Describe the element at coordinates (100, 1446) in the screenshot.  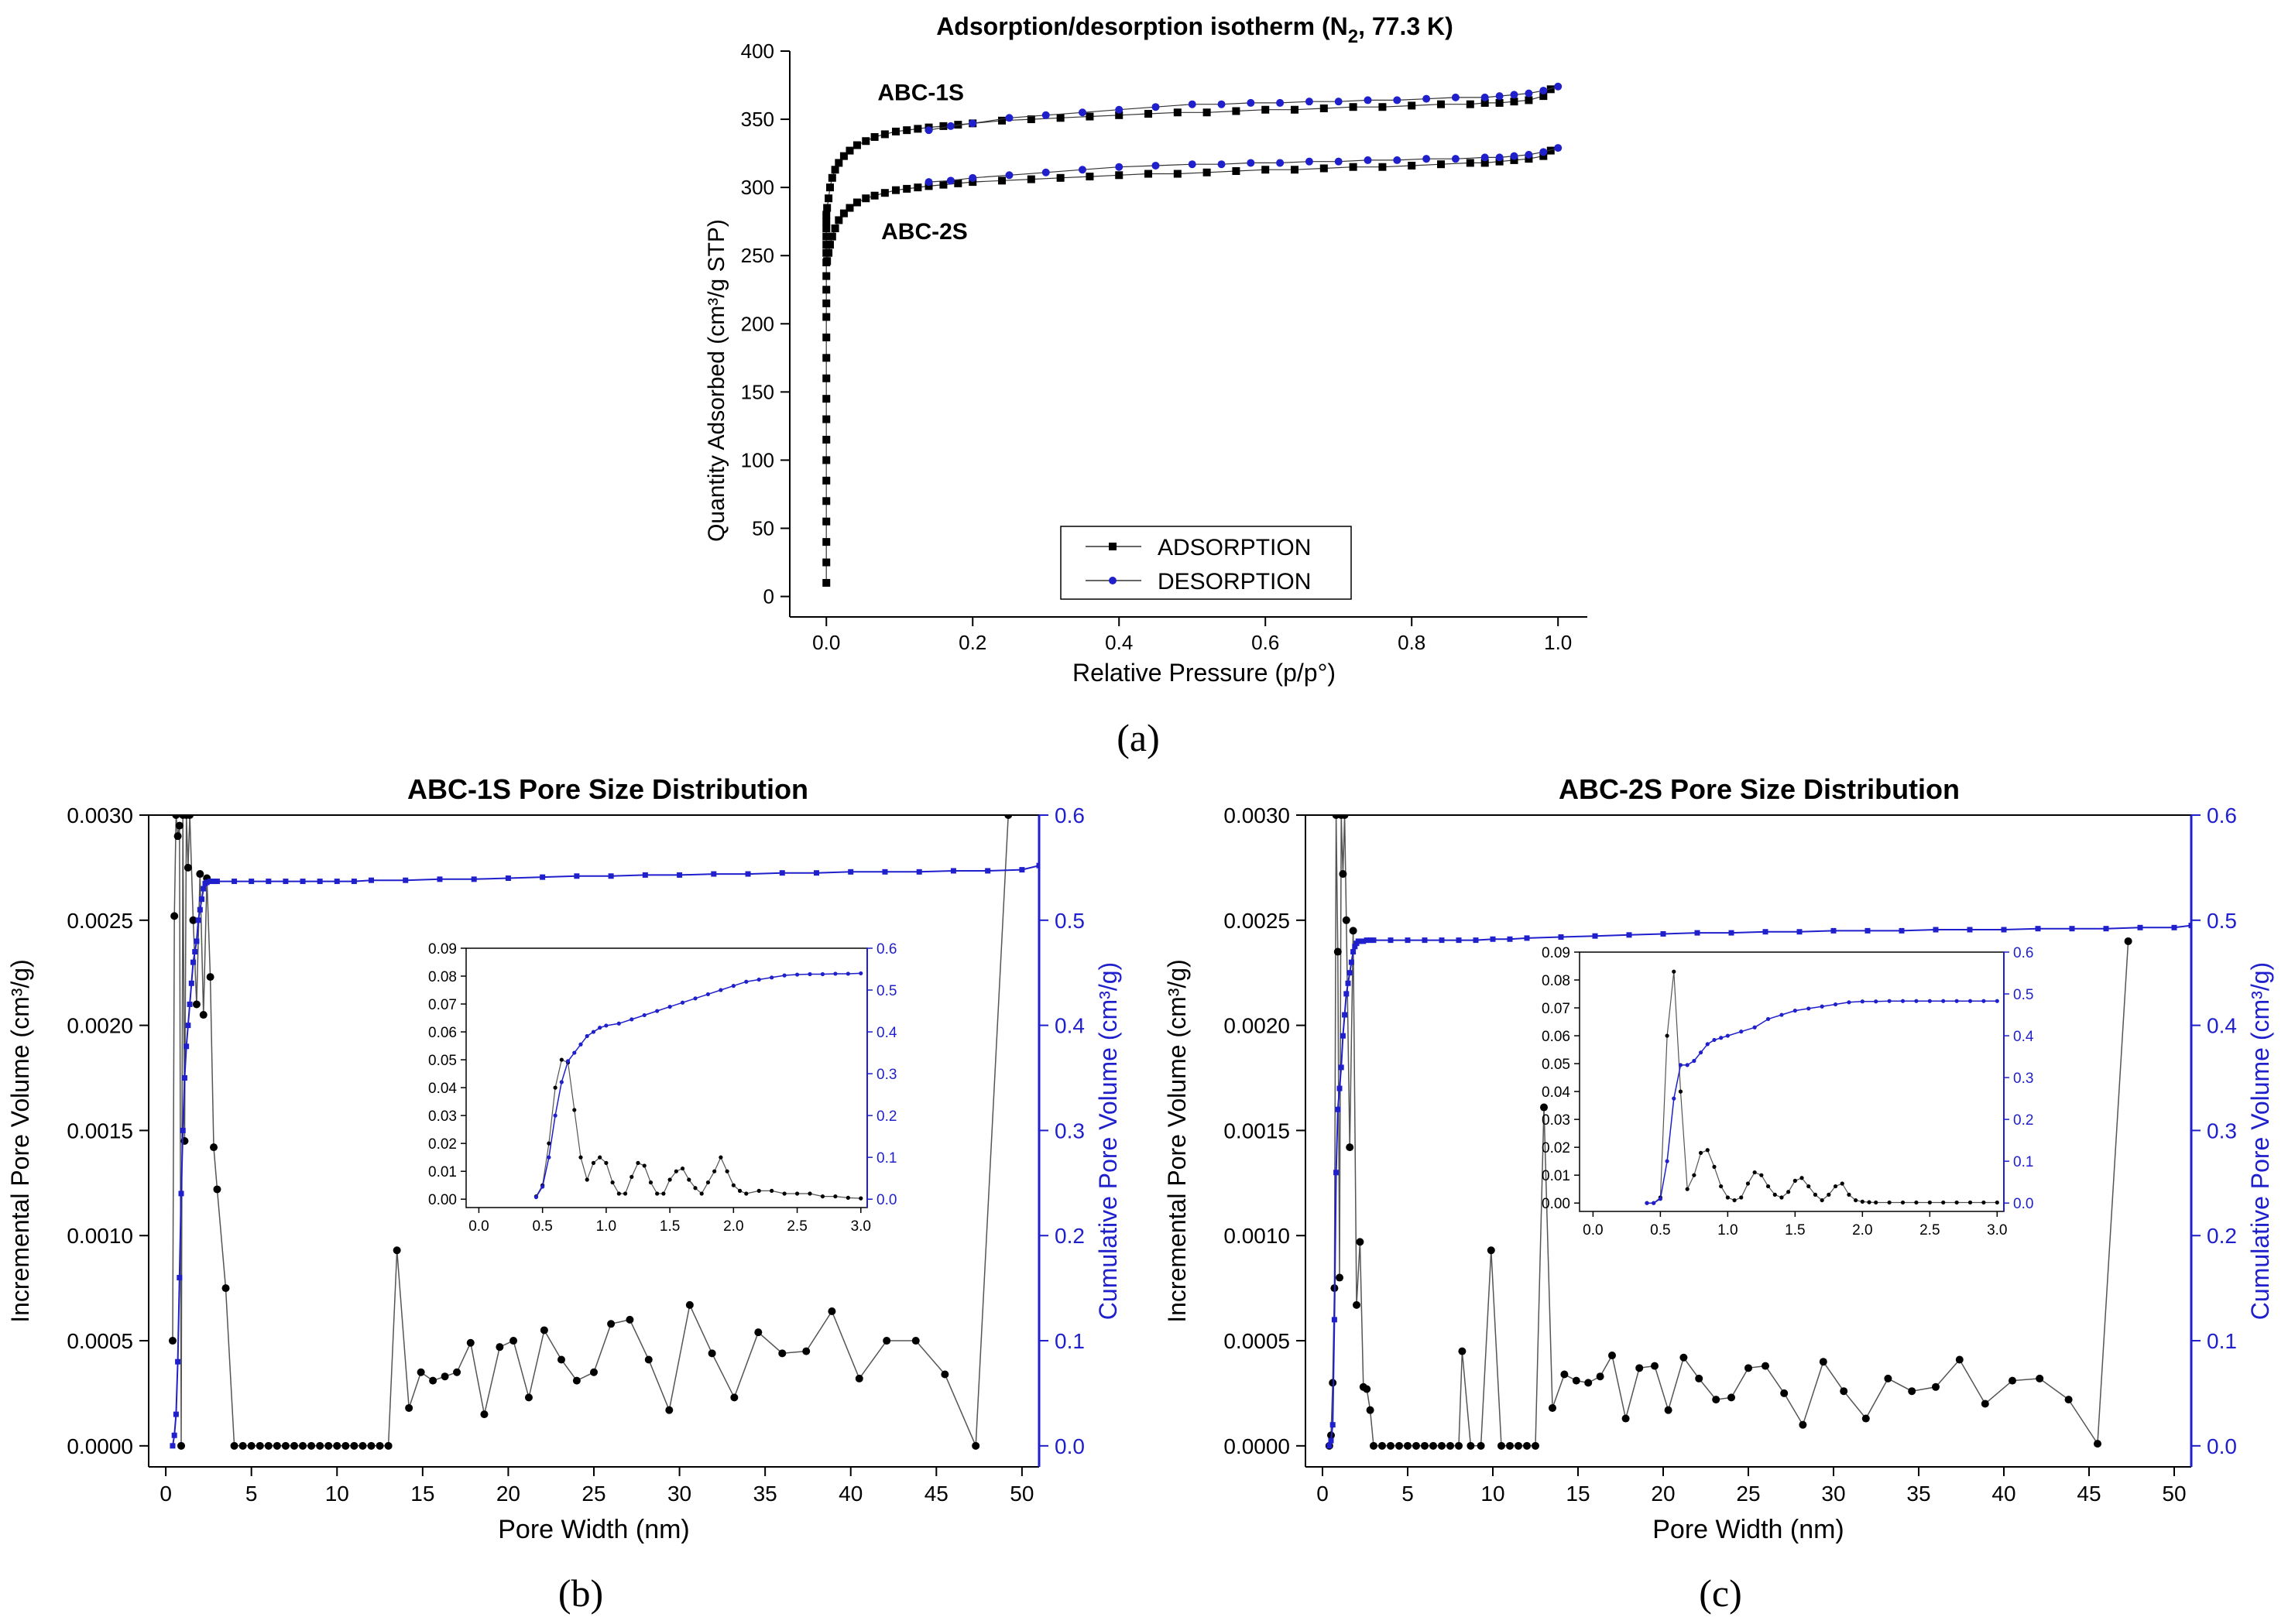
I see `chart-b-y-tick-label-left: 0.0000` at that location.